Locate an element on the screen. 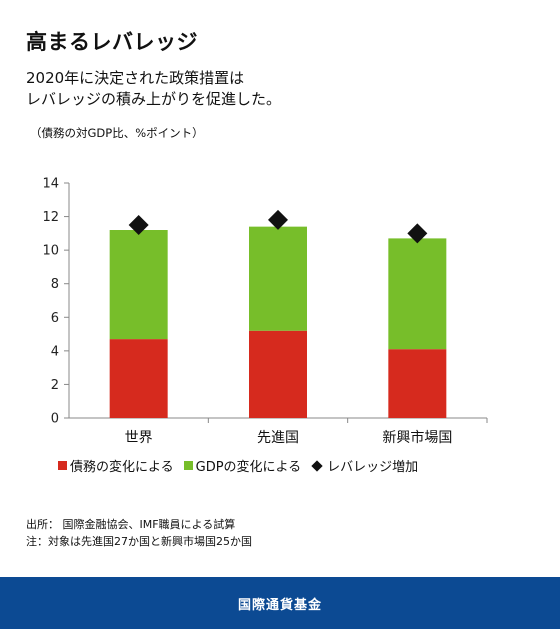 The width and height of the screenshot is (560, 629). y-tick-label: 14 is located at coordinates (50, 184).